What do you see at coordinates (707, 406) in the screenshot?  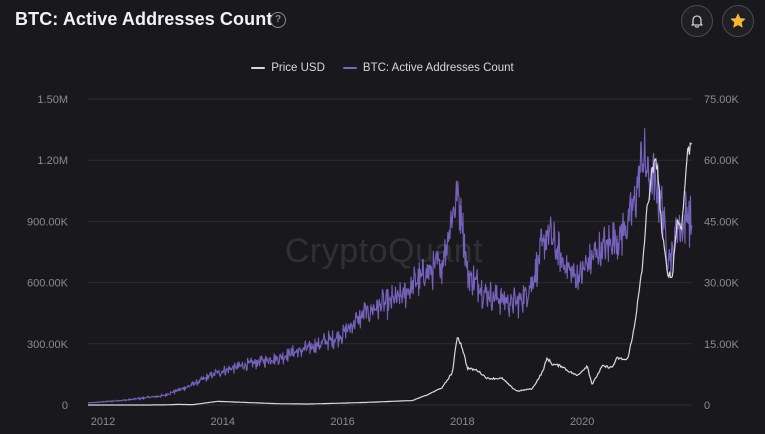 I see `right-tick-label: 0` at bounding box center [707, 406].